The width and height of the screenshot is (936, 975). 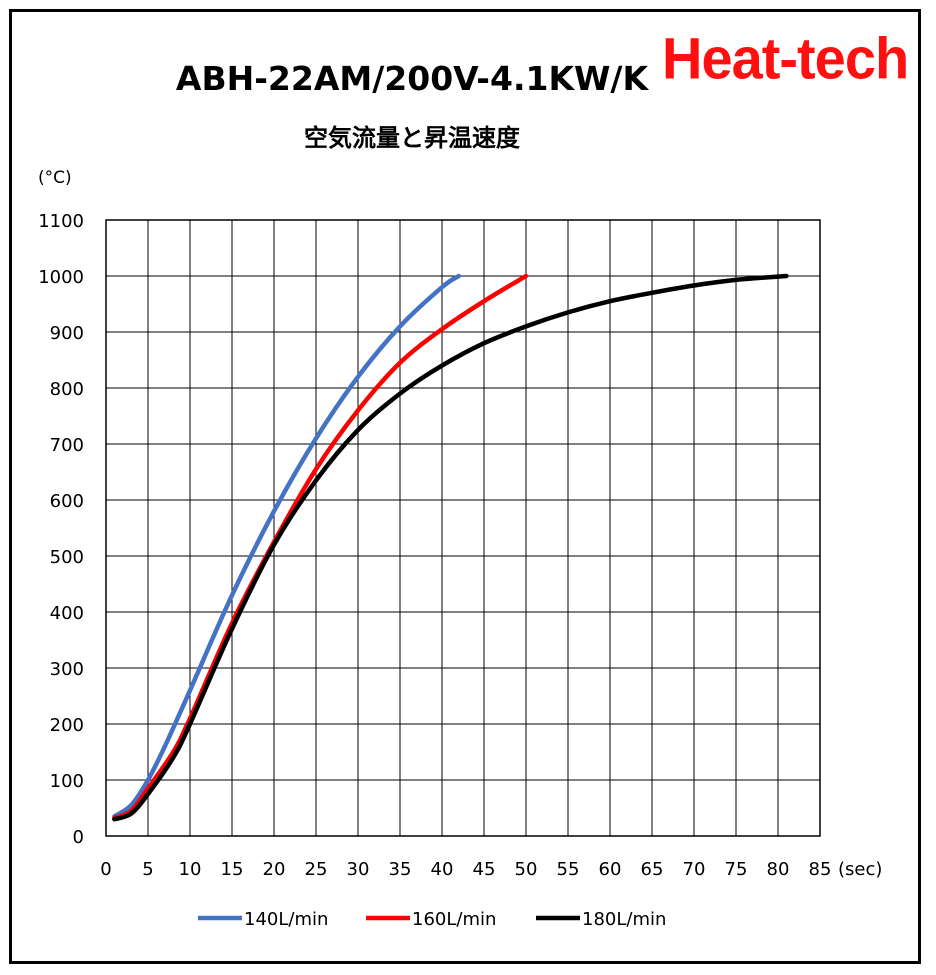 I want to click on x-tick-label: 20, so click(x=274, y=869).